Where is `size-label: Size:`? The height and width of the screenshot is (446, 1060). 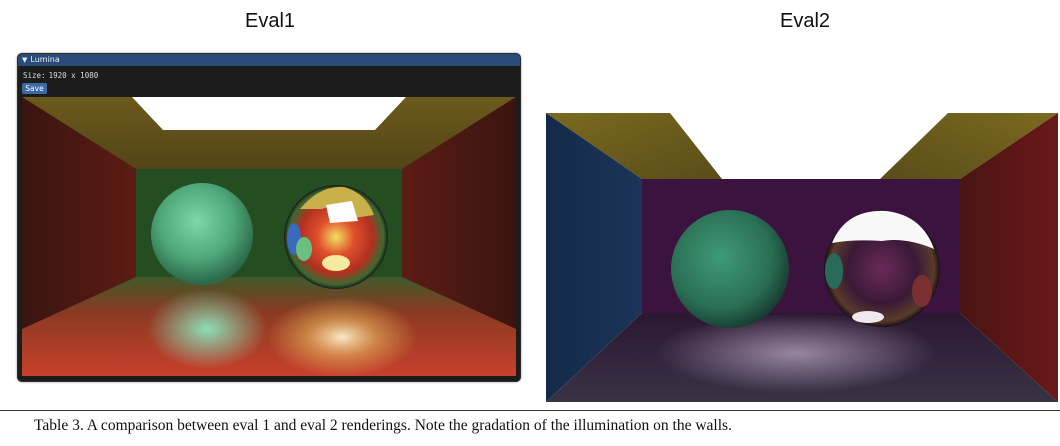 size-label: Size: is located at coordinates (34, 75).